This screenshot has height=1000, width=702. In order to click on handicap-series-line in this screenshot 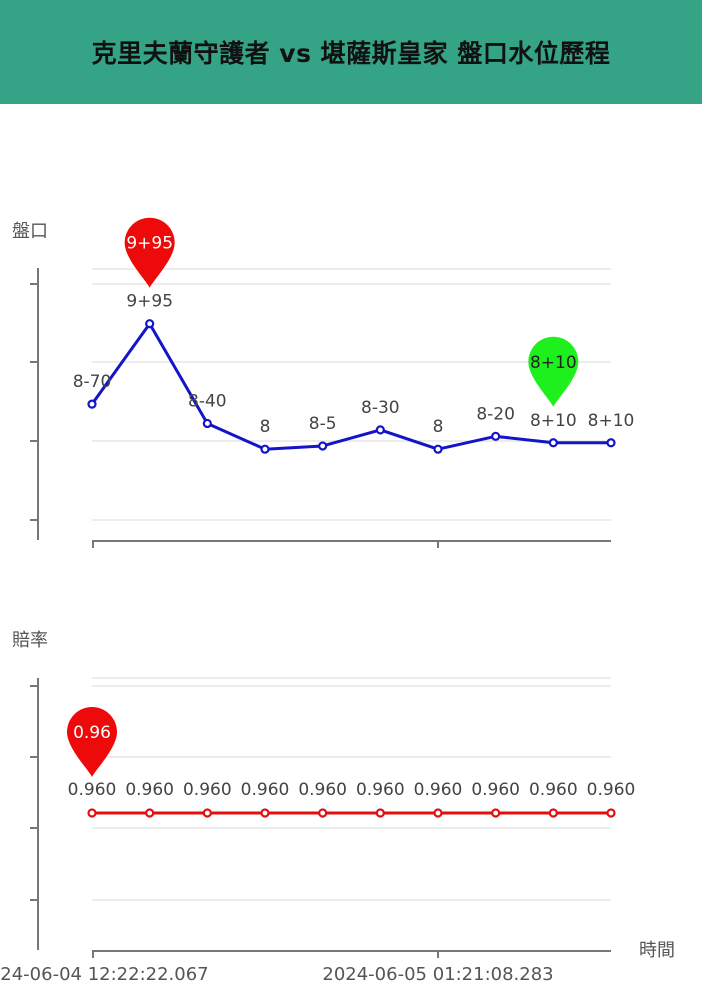, I will do `click(350, 386)`.